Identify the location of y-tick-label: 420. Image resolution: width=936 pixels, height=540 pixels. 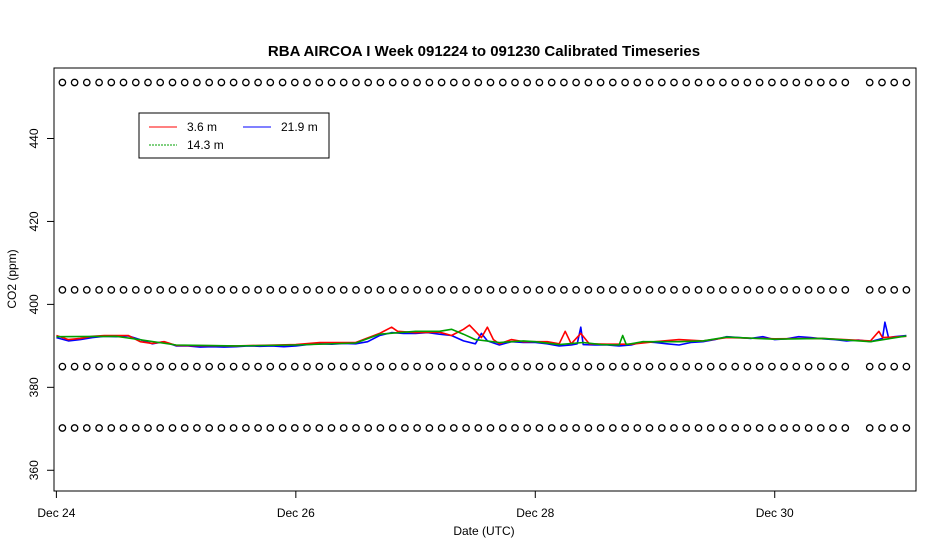
(34, 221).